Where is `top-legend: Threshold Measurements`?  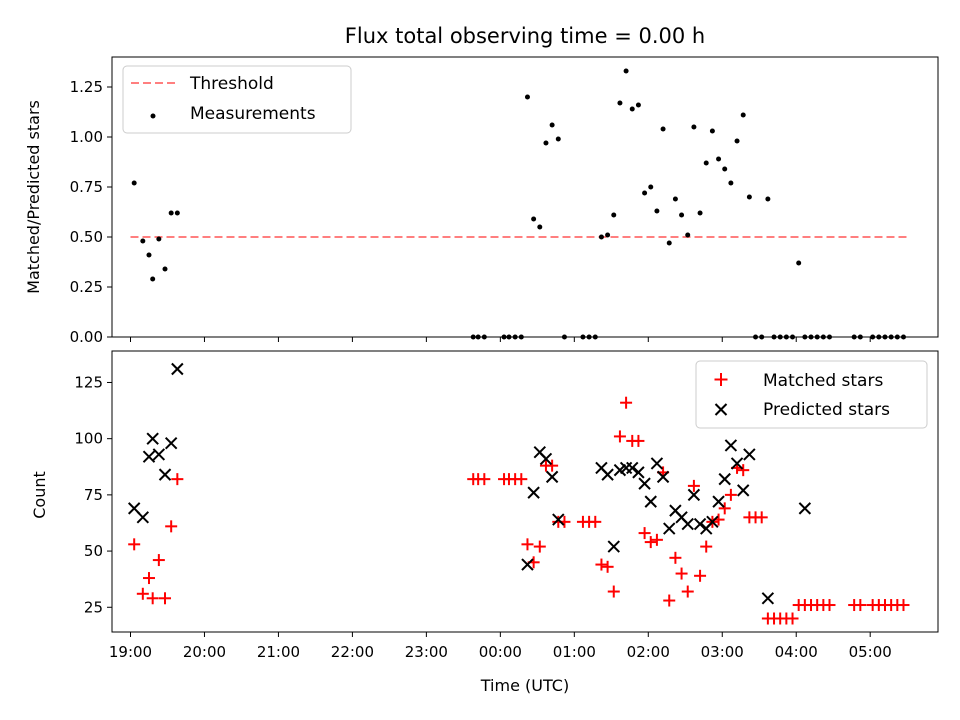 top-legend: Threshold Measurements is located at coordinates (237, 99).